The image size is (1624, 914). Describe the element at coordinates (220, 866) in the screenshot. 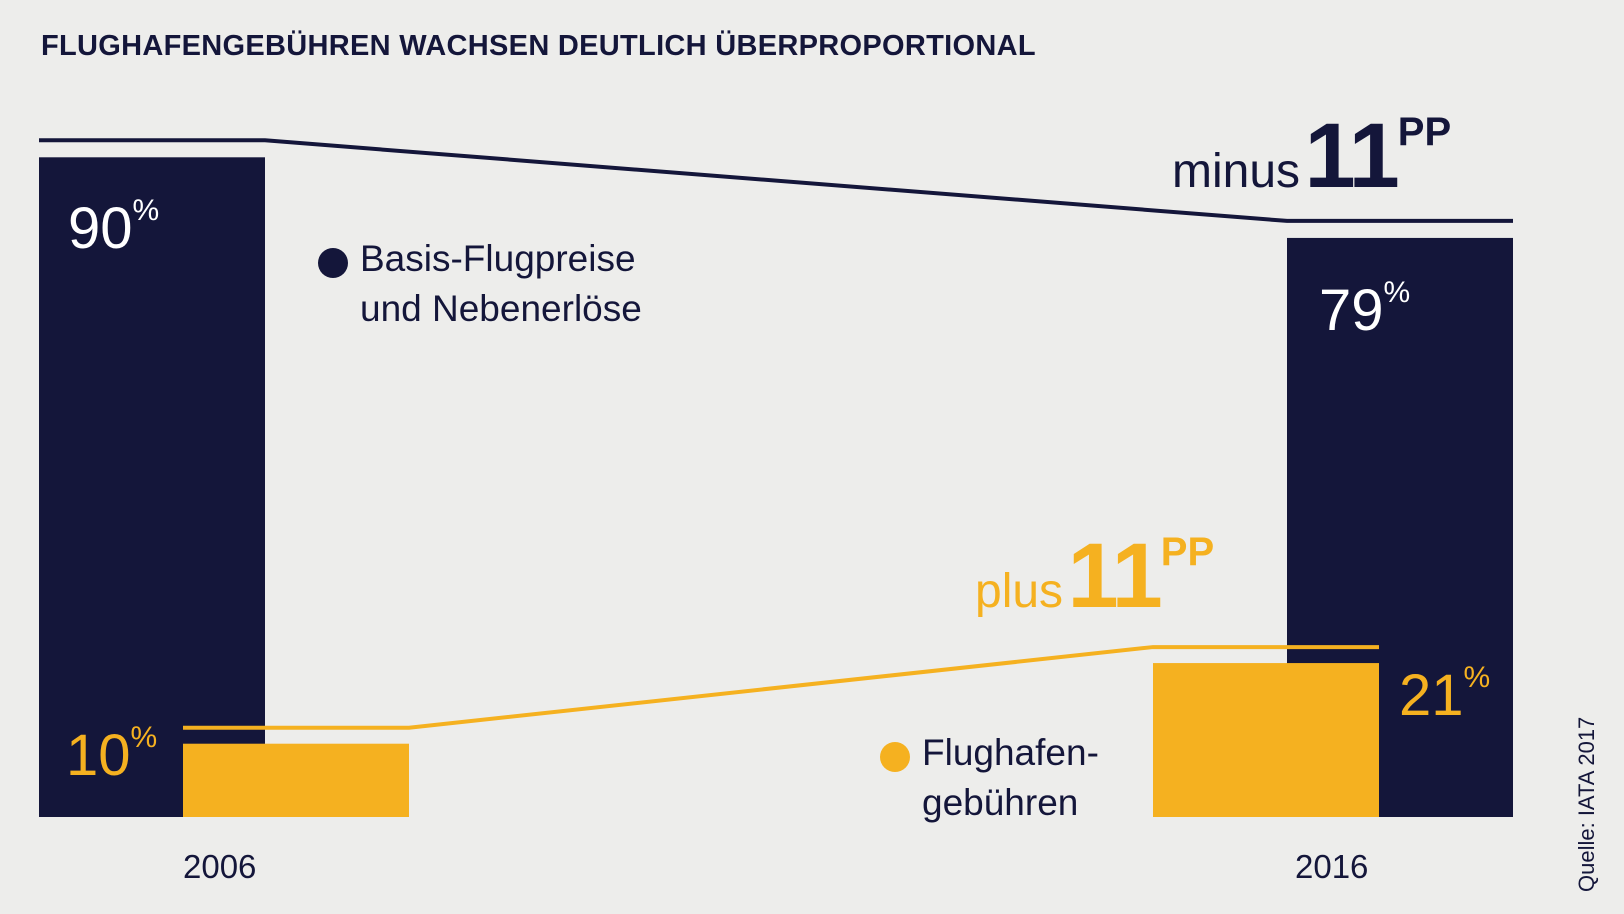

I see `x-tick-label-2006: 2006` at that location.